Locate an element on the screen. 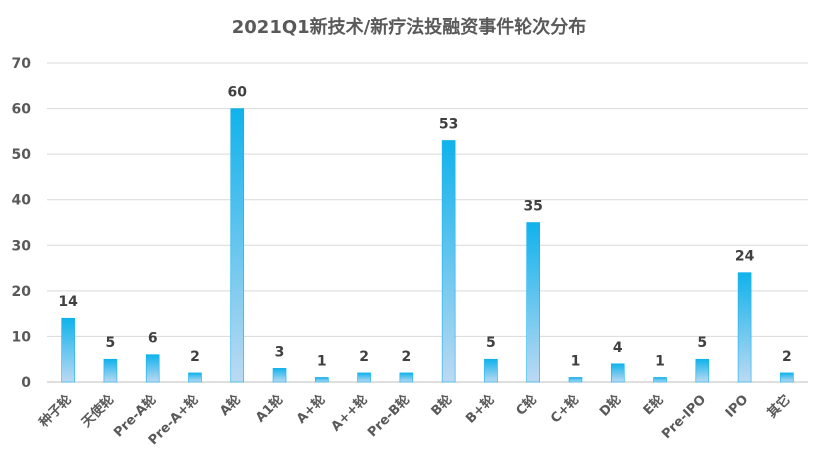 The width and height of the screenshot is (818, 455). y-tick-label: 0 is located at coordinates (26, 383).